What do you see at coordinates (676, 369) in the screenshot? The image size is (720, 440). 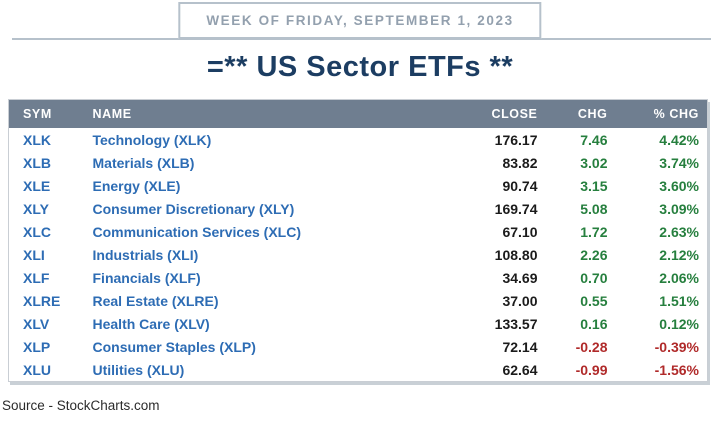 I see `cell-percent-change: -1.56%` at bounding box center [676, 369].